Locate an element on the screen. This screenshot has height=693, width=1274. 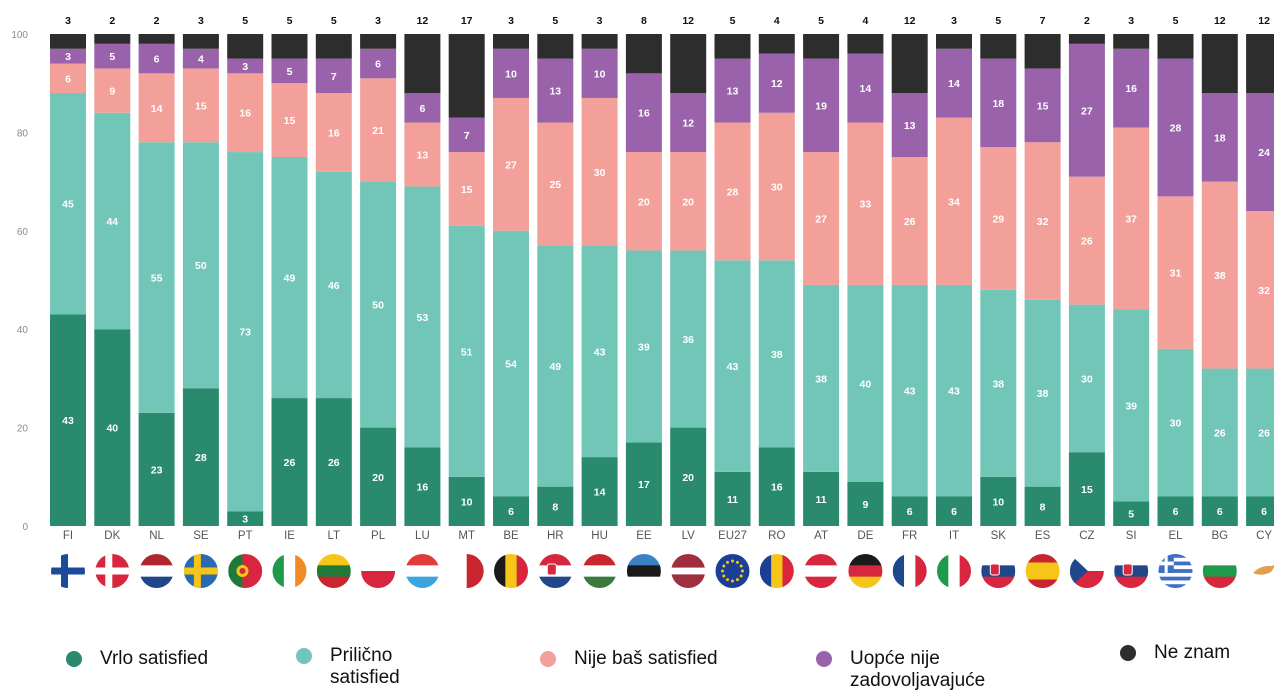
data-label: 2 is located at coordinates (112, 21).